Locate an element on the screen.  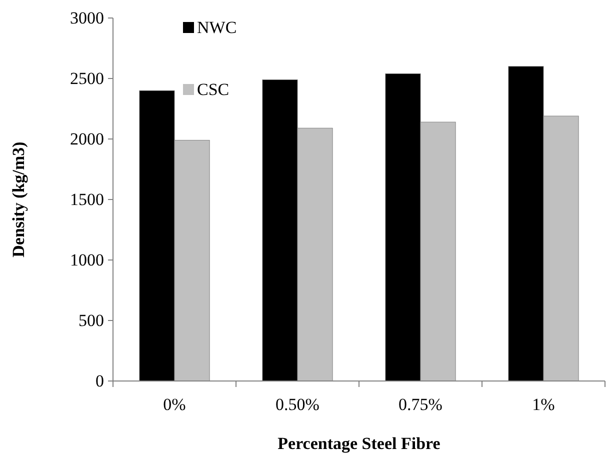
x-tick-label: 0.50% is located at coordinates (298, 404).